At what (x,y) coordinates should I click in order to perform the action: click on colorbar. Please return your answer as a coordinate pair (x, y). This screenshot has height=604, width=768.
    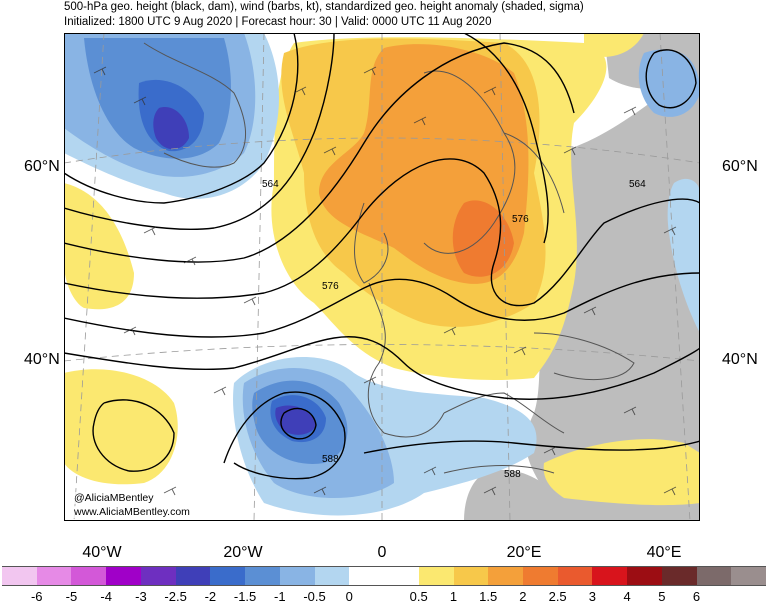
    Looking at the image, I should click on (384, 576).